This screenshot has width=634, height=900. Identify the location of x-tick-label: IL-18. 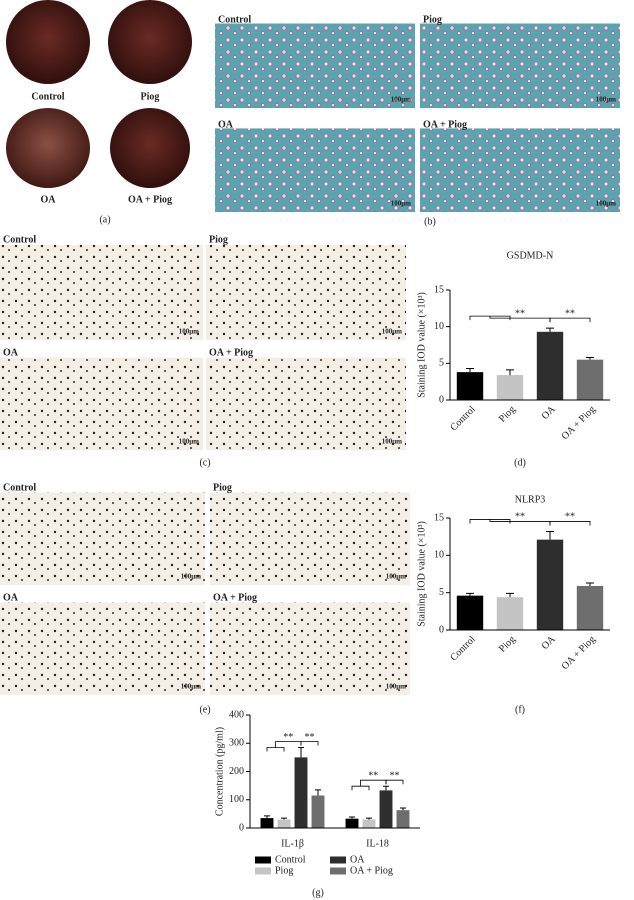
(377, 843).